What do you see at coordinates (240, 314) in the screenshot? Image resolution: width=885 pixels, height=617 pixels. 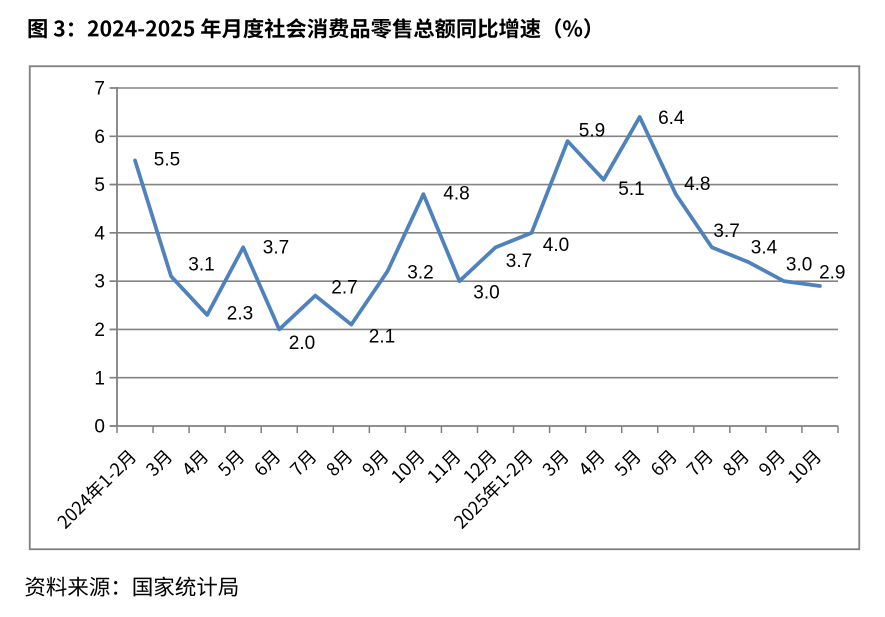 I see `svg-text: 2.3` at bounding box center [240, 314].